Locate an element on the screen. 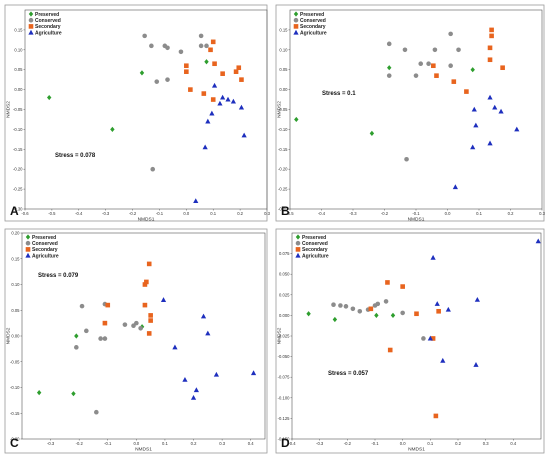  series-secondary is located at coordinates (214, 70).